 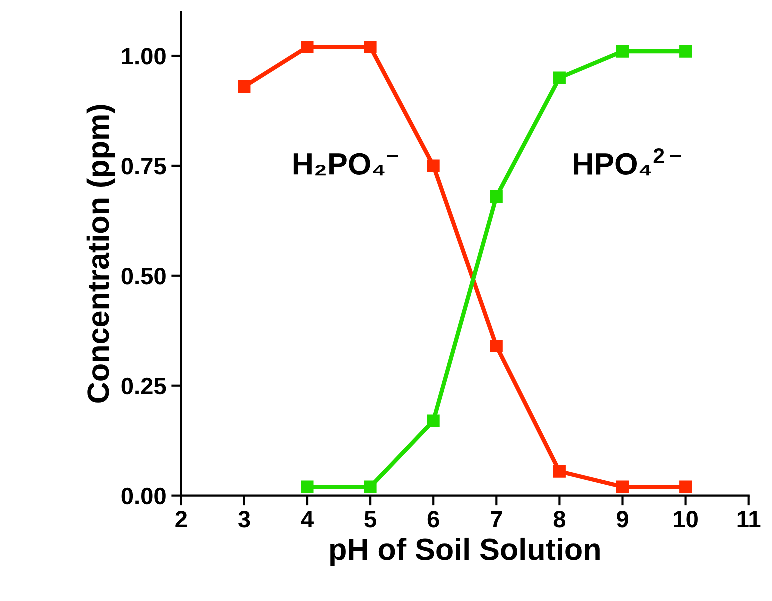 What do you see at coordinates (434, 519) in the screenshot?
I see `x-tick-label: 6` at bounding box center [434, 519].